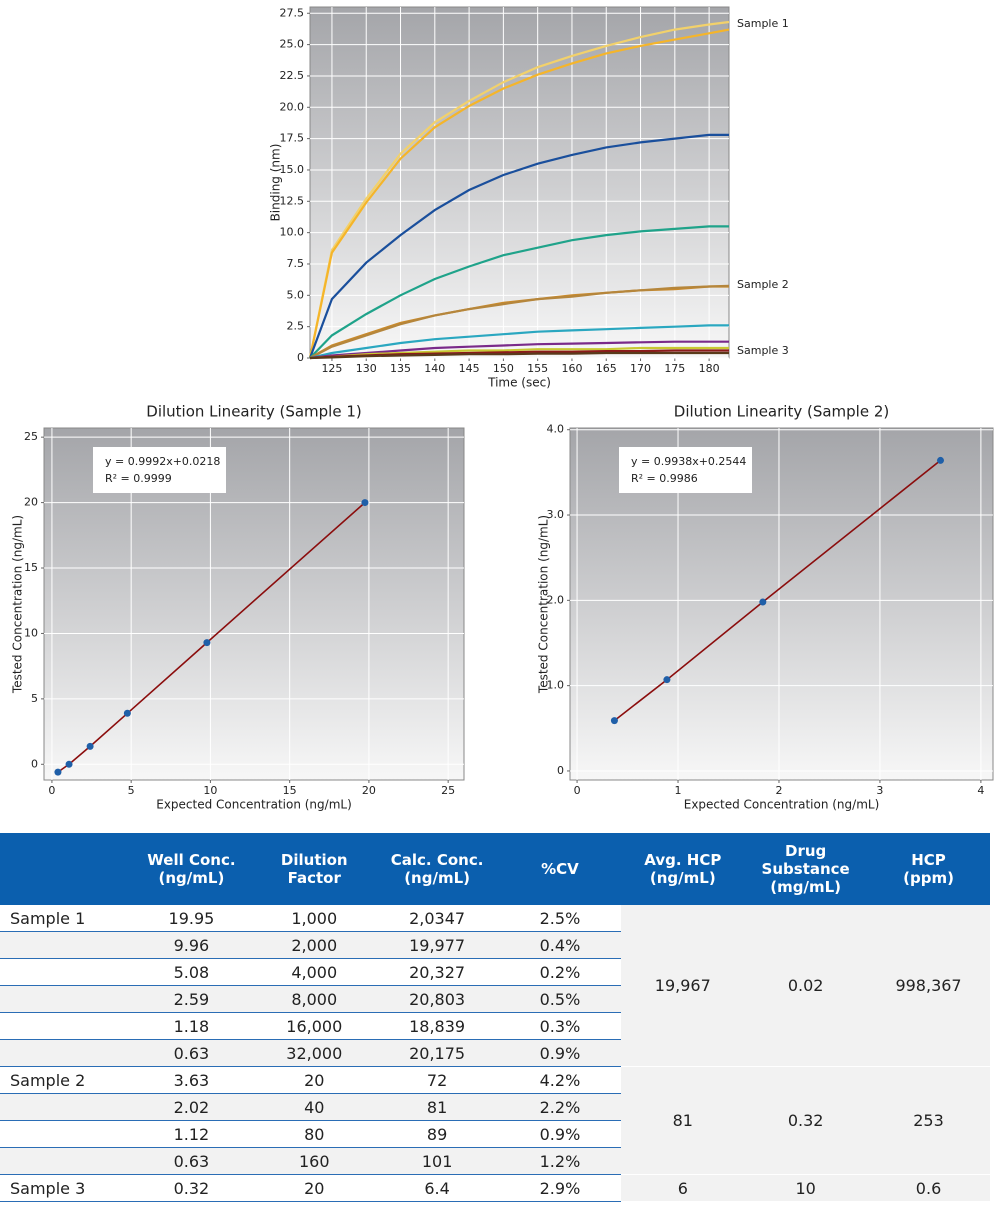 Image resolution: width=1000 pixels, height=1207 pixels. I want to click on table-cell: 0.2%, so click(560, 972).